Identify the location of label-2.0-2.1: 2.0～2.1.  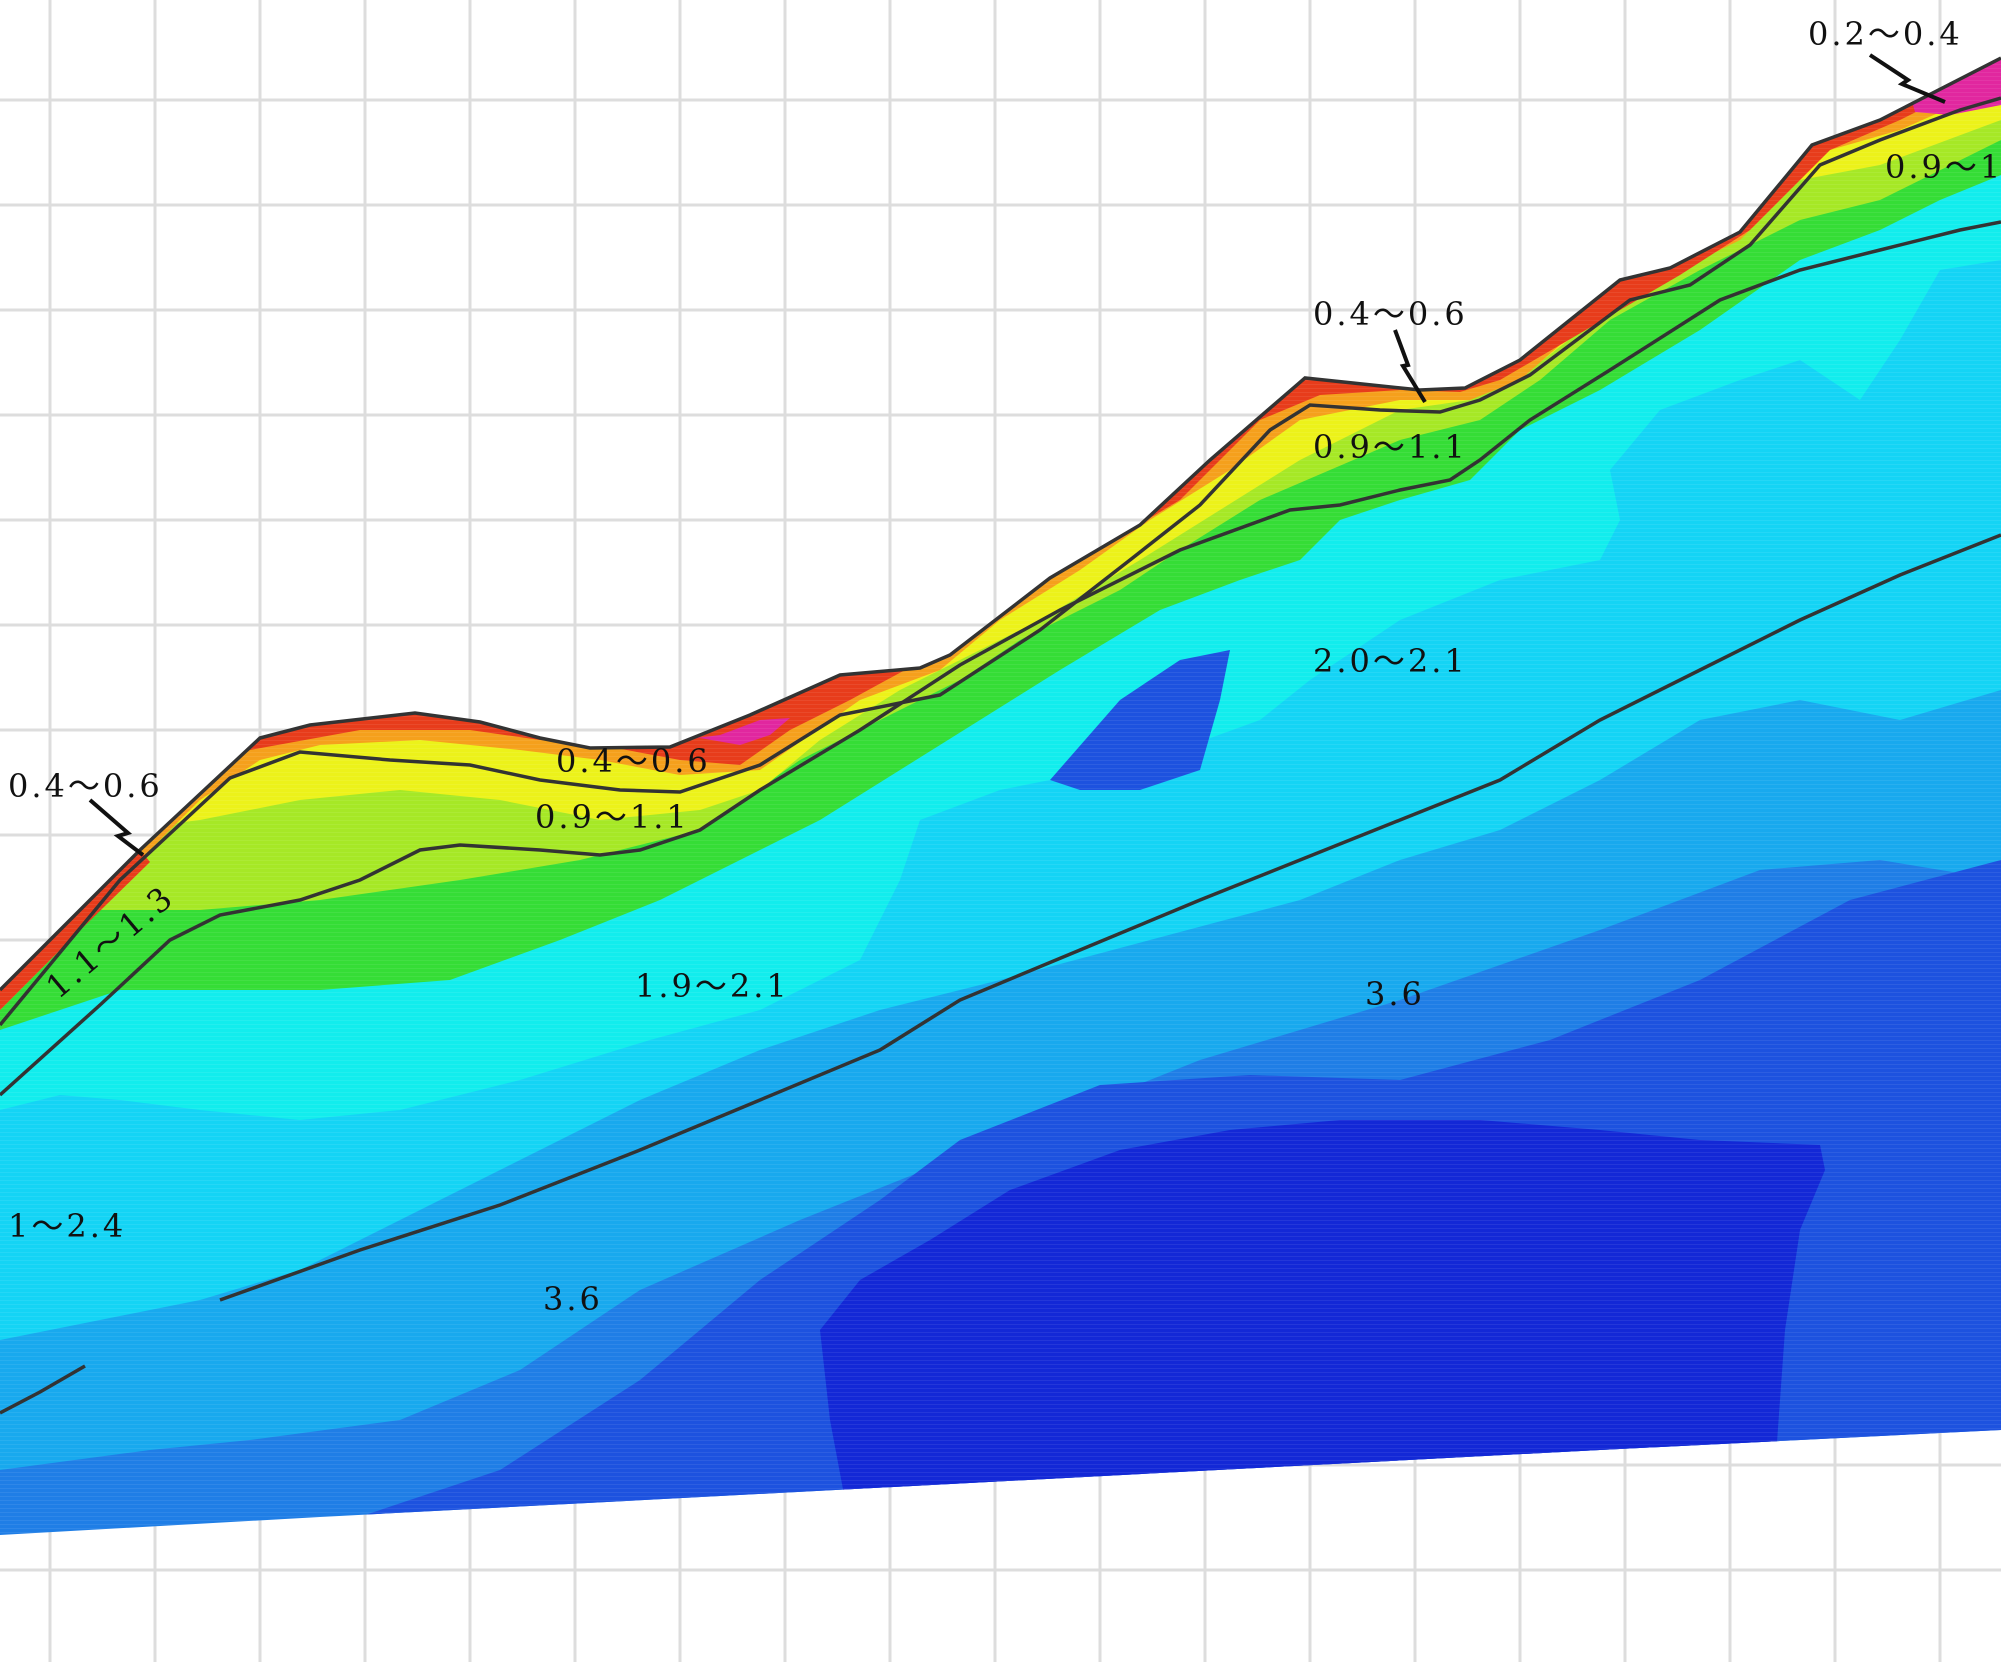
(1390, 661).